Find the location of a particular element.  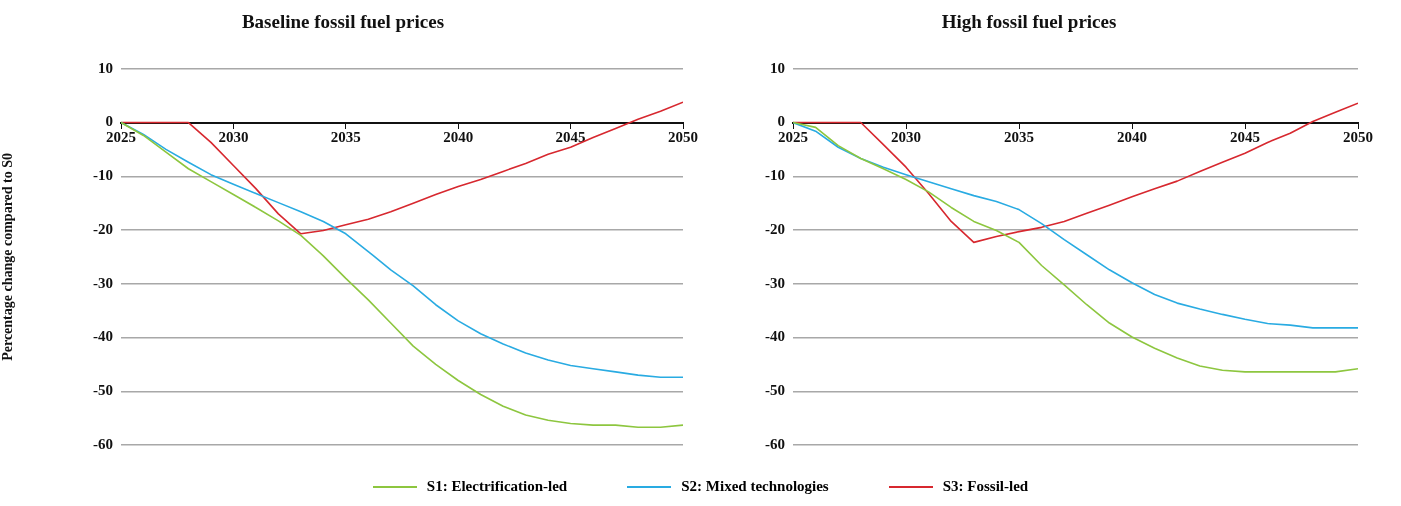

chart-title: High fossil fuel prices is located at coordinates (1029, 22).